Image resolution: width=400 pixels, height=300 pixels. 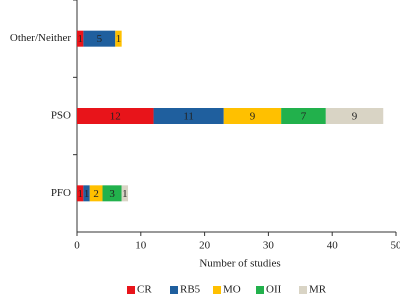 I want to click on x-tick-label: 10, so click(x=141, y=246).